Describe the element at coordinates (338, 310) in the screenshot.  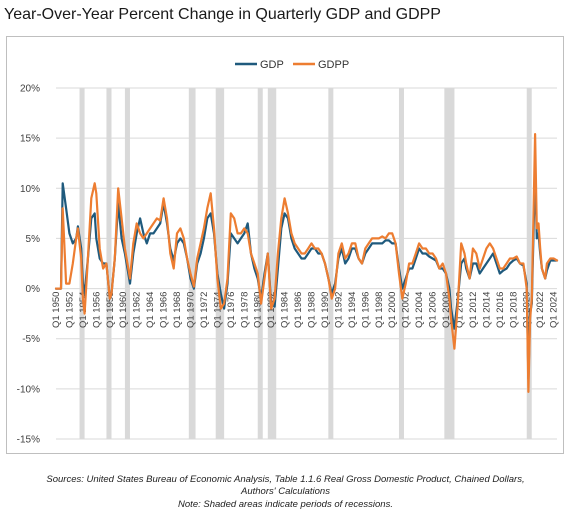
I see `x-tick-label: Q1 1992` at that location.